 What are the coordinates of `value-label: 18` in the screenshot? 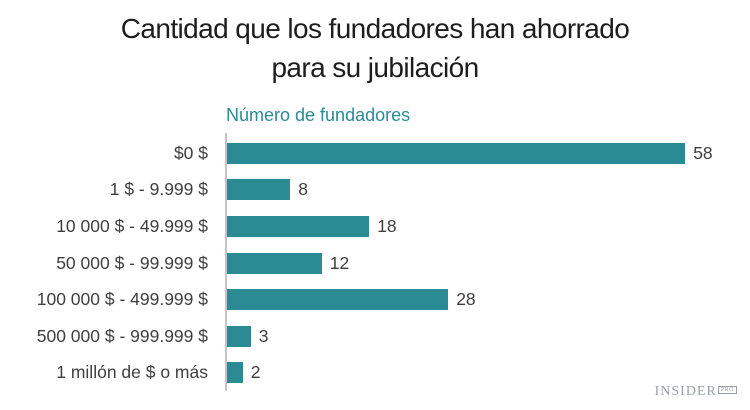 It's located at (387, 225).